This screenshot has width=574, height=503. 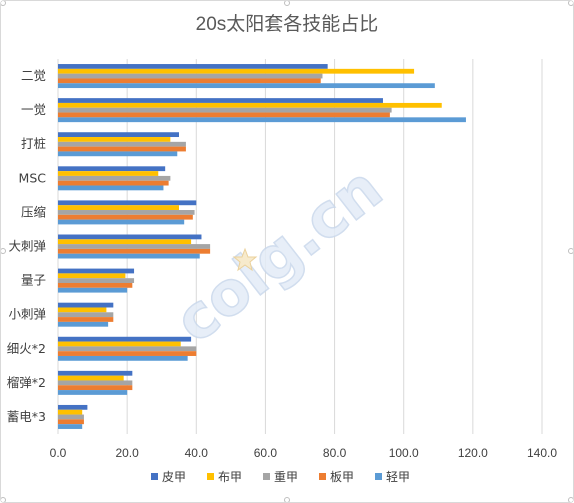 What do you see at coordinates (287, 500) in the screenshot?
I see `resize-handle-bottom` at bounding box center [287, 500].